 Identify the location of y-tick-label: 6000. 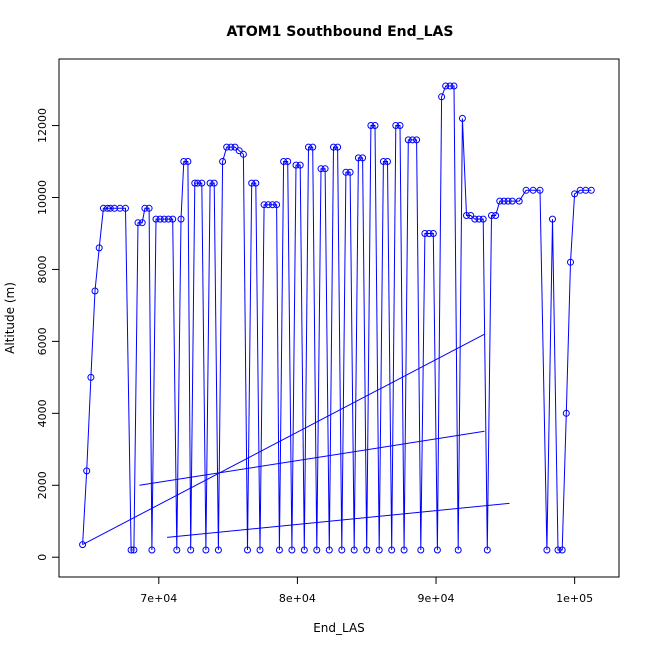
(42, 341).